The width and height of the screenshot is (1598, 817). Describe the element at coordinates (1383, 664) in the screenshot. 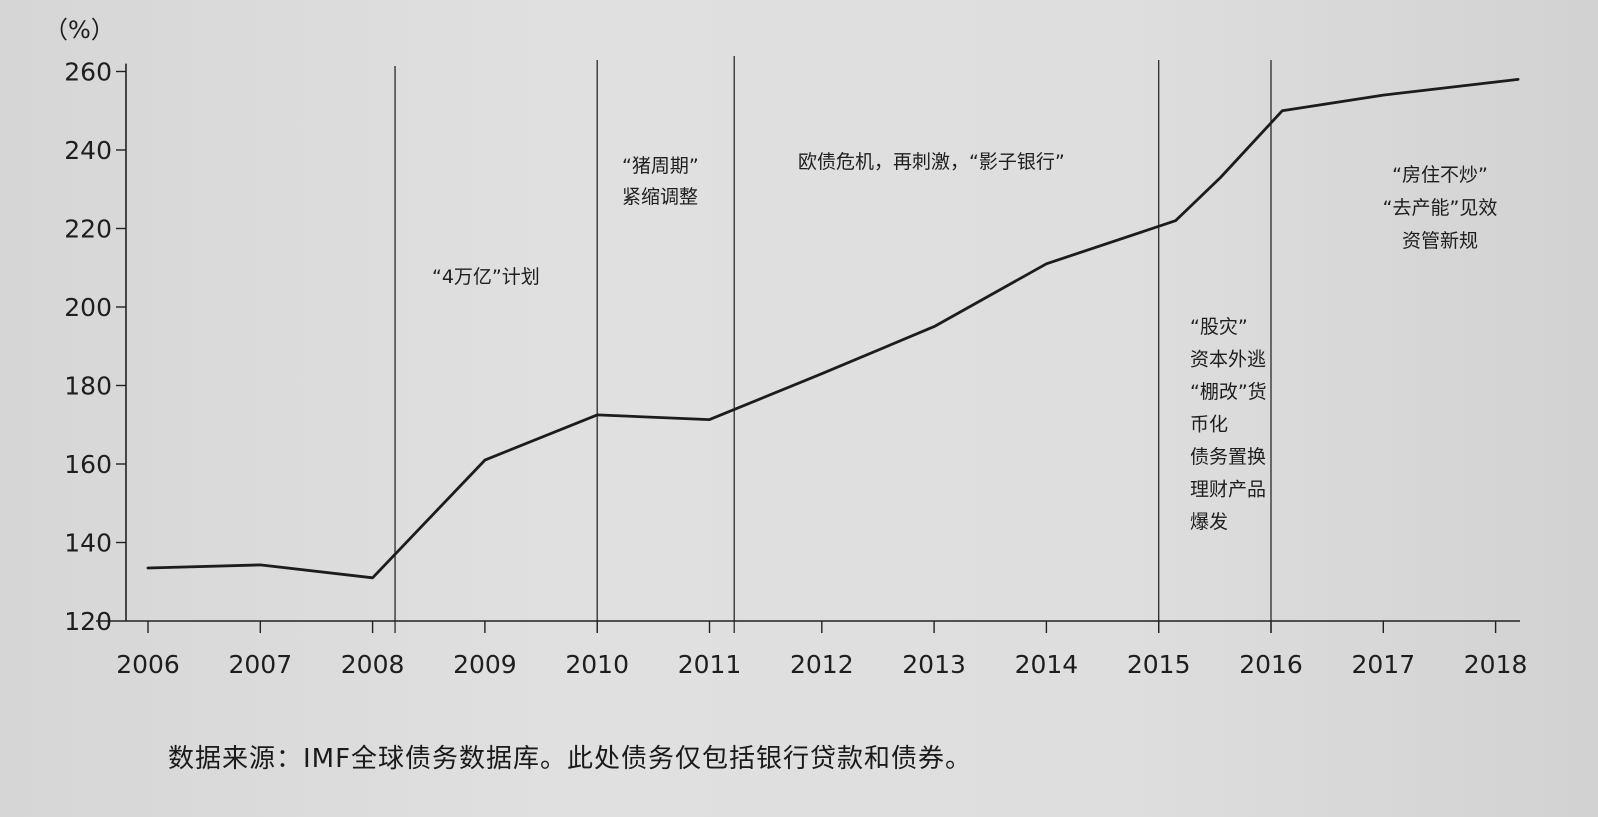

I see `x-tick-label: 2017` at that location.